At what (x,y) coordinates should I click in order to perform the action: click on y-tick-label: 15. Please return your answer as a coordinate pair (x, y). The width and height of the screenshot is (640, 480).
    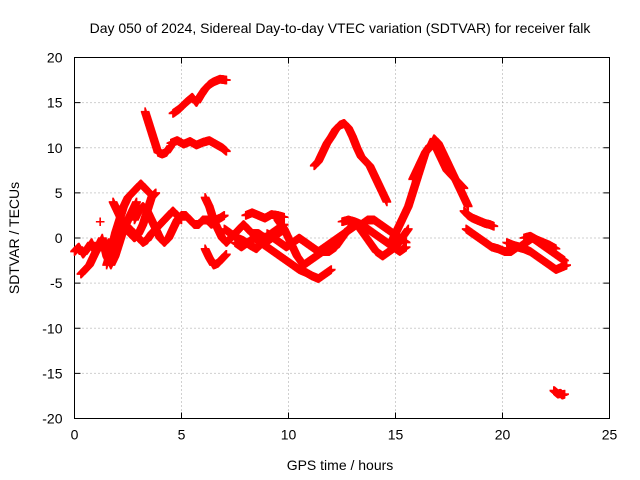
    Looking at the image, I should click on (55, 103).